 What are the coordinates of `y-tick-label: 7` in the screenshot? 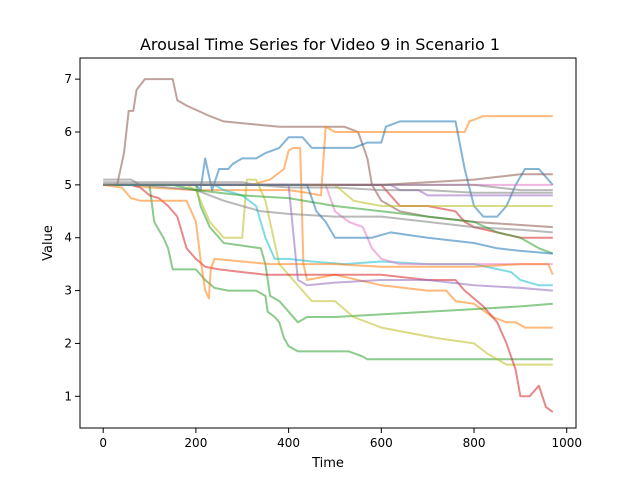 It's located at (68, 79).